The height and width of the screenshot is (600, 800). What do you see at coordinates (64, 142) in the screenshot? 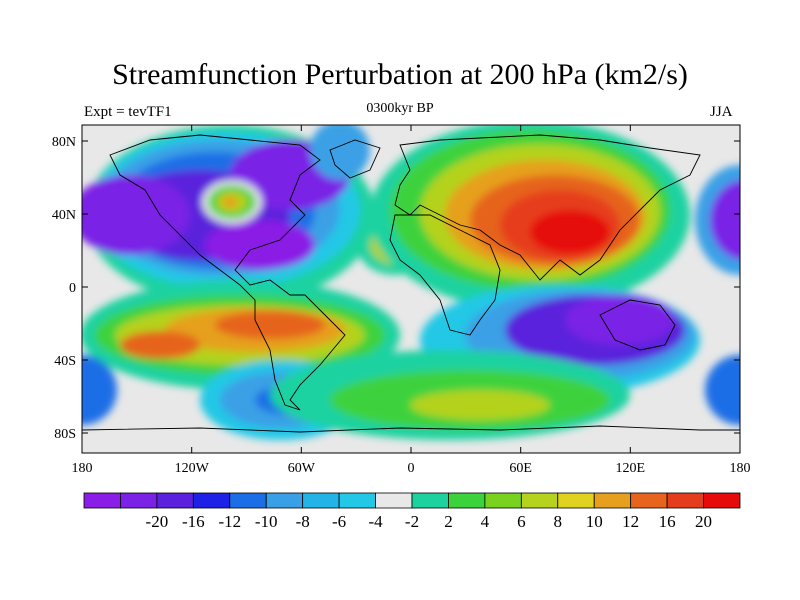
I see `lat-tick-label: 80N` at bounding box center [64, 142].